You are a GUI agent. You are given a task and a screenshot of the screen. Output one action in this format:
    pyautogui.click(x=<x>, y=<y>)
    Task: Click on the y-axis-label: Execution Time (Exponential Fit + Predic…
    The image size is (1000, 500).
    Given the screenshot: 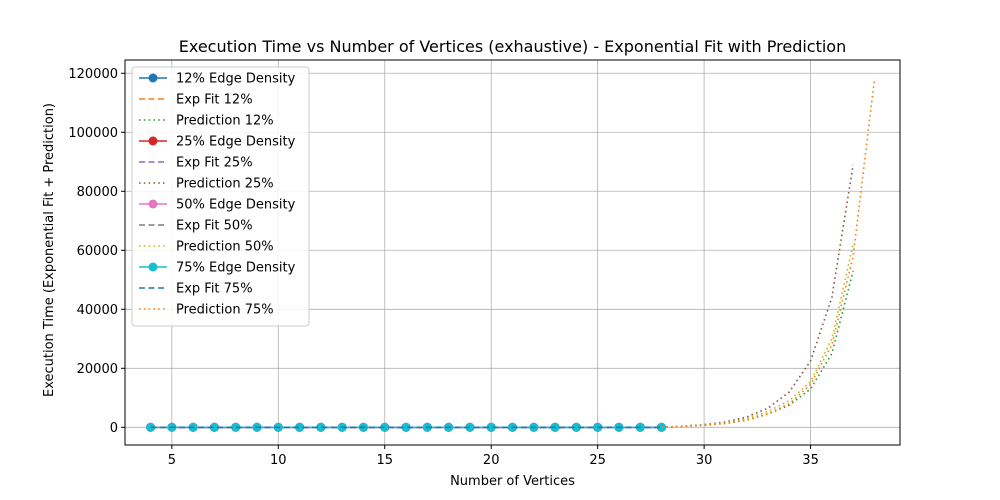 What is the action you would take?
    pyautogui.click(x=49, y=250)
    